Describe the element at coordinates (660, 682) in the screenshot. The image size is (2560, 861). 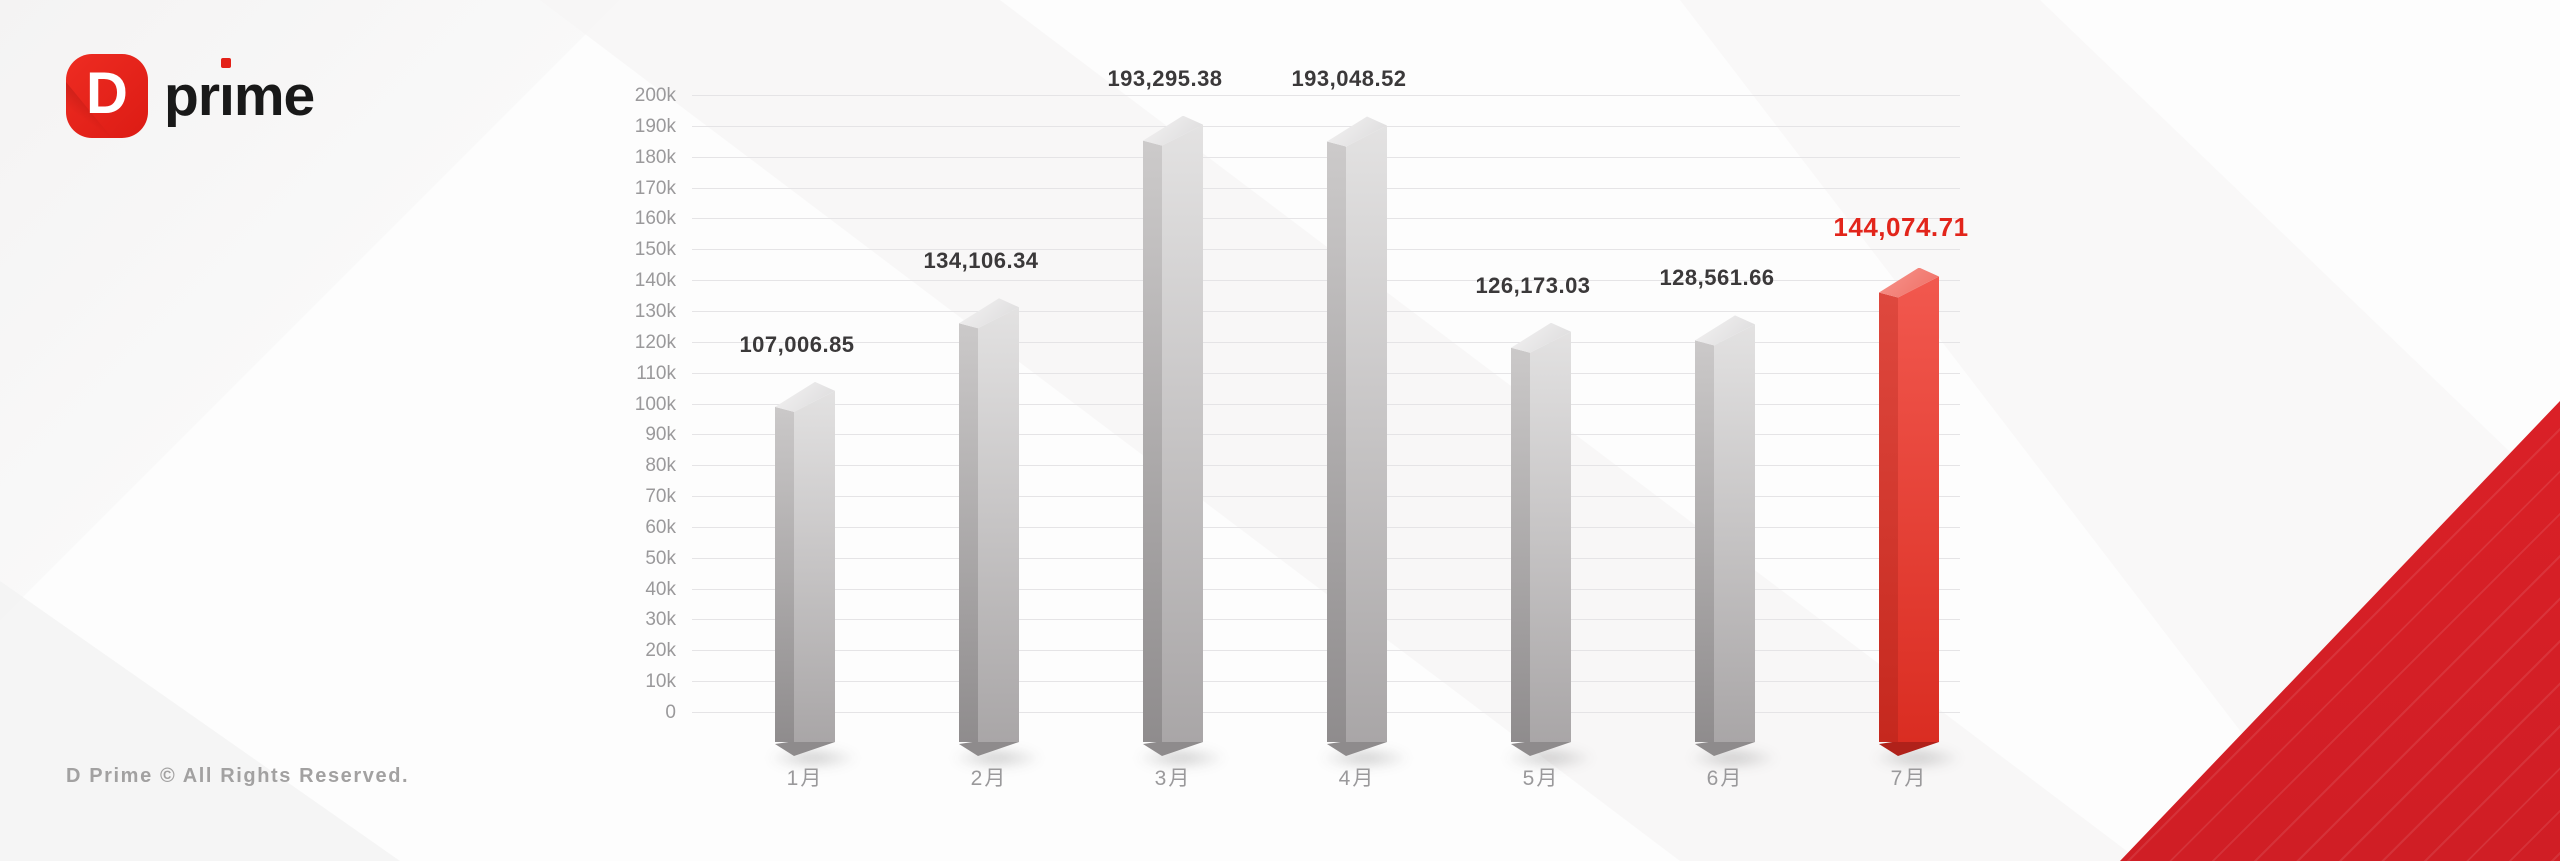
I see `y-axis-tick-label: 10k` at that location.